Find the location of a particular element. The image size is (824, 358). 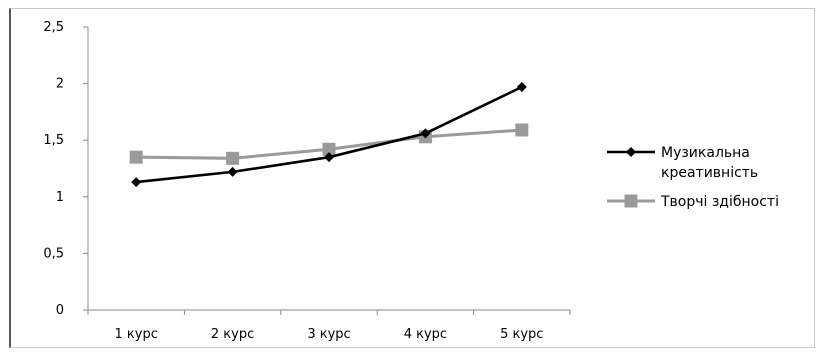

x-tick-label: 3 курс is located at coordinates (328, 334).